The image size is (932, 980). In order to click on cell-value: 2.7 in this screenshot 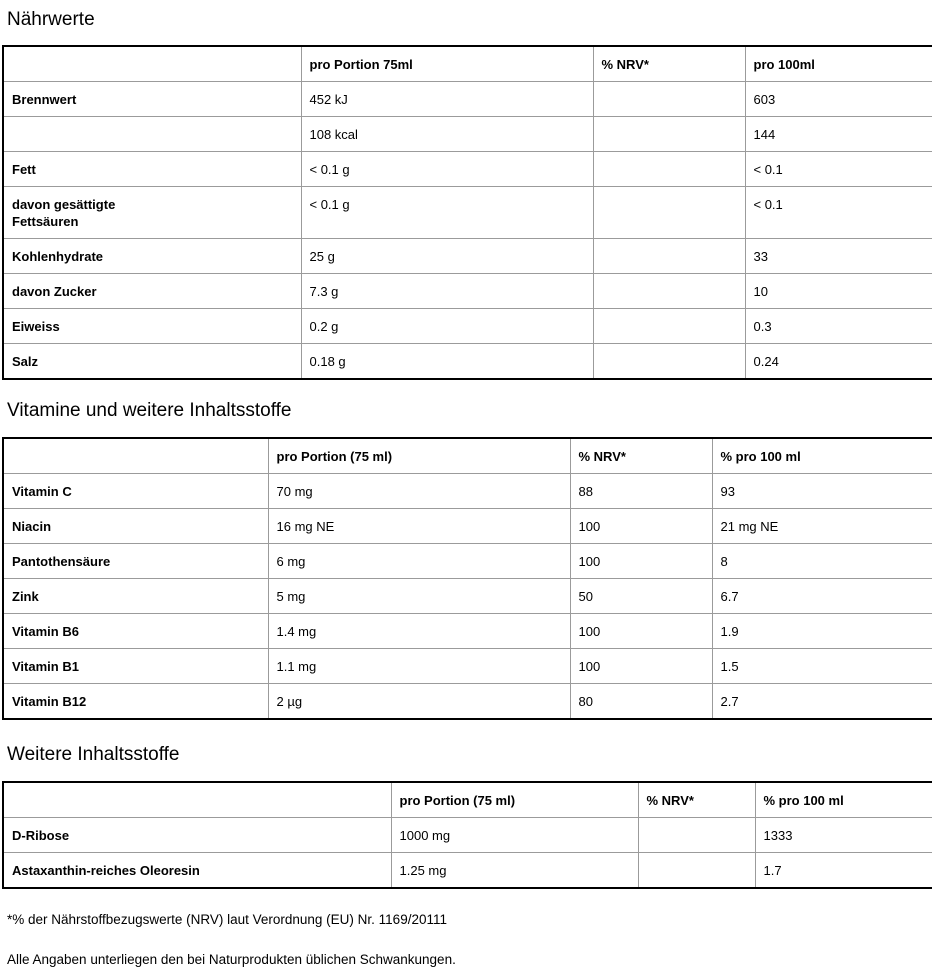, I will do `click(821, 701)`.